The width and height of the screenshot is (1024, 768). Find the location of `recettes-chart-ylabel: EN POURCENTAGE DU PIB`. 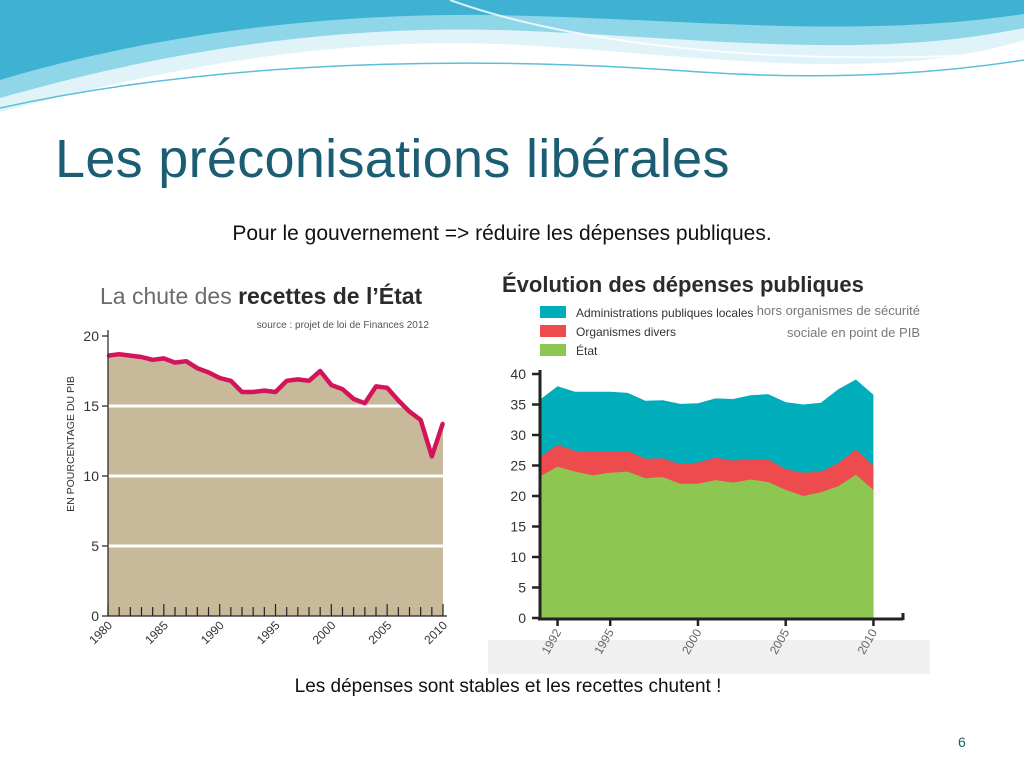

recettes-chart-ylabel: EN POURCENTAGE DU PIB is located at coordinates (71, 444).